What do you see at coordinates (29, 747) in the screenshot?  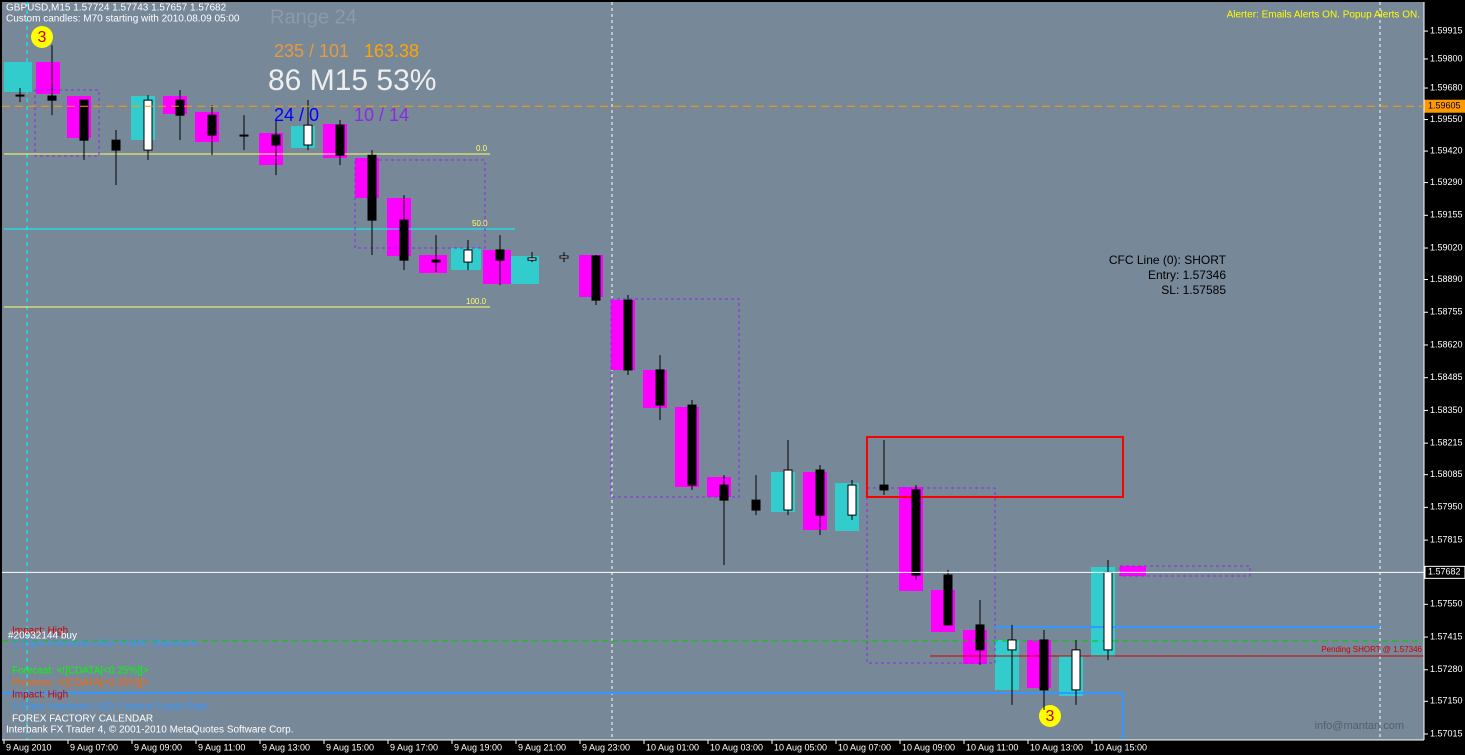 I see `x-tick-label: 9 Aug 2010` at bounding box center [29, 747].